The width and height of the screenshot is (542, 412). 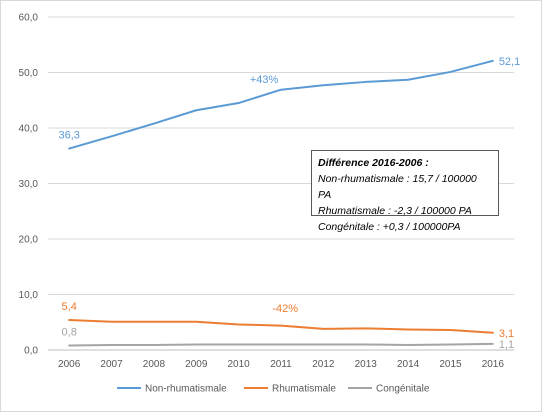 What do you see at coordinates (29, 73) in the screenshot?
I see `y-tick-label: 50,0` at bounding box center [29, 73].